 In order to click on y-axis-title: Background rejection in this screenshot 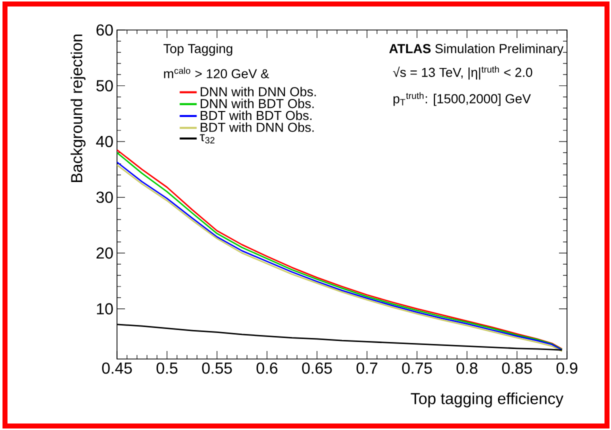, I will do `click(78, 108)`.